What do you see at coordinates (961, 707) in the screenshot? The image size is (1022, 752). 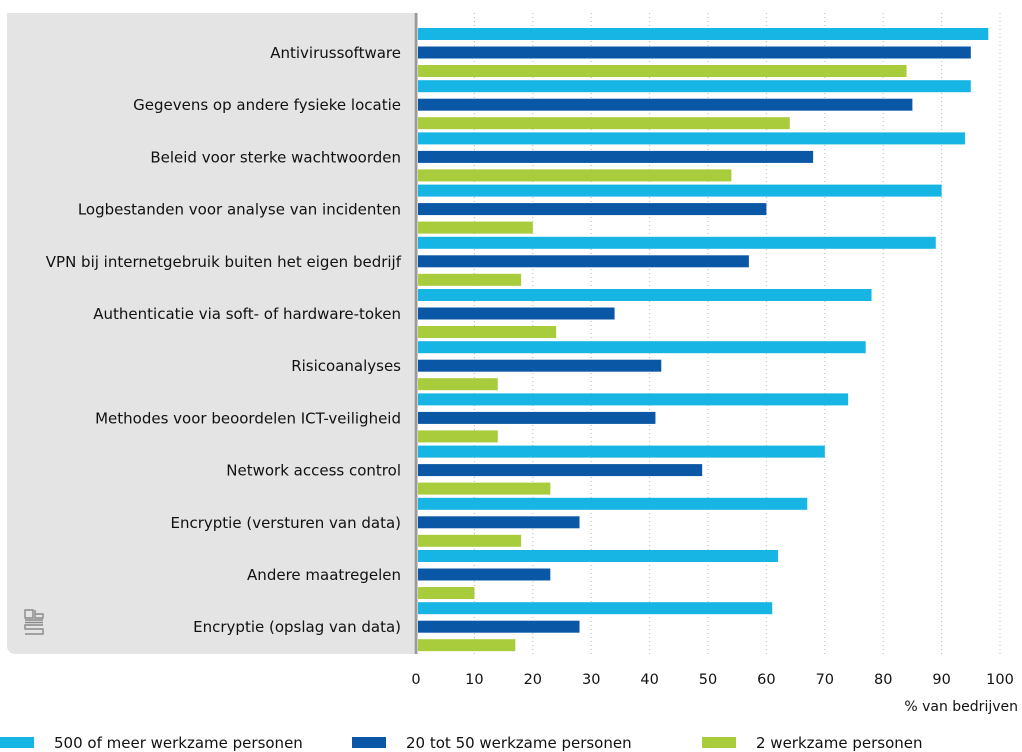 I see `x-axis-title: % van bedrijven` at bounding box center [961, 707].